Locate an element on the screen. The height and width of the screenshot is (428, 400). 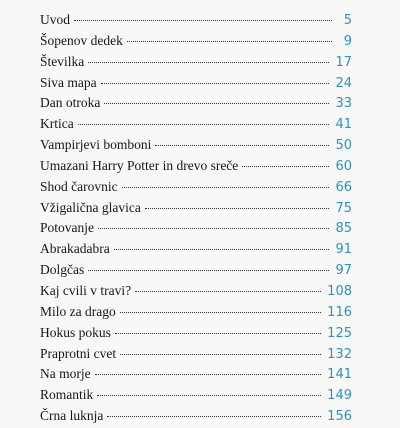
toc-entry: Vampirjevi bomboni 50 is located at coordinates (196, 145).